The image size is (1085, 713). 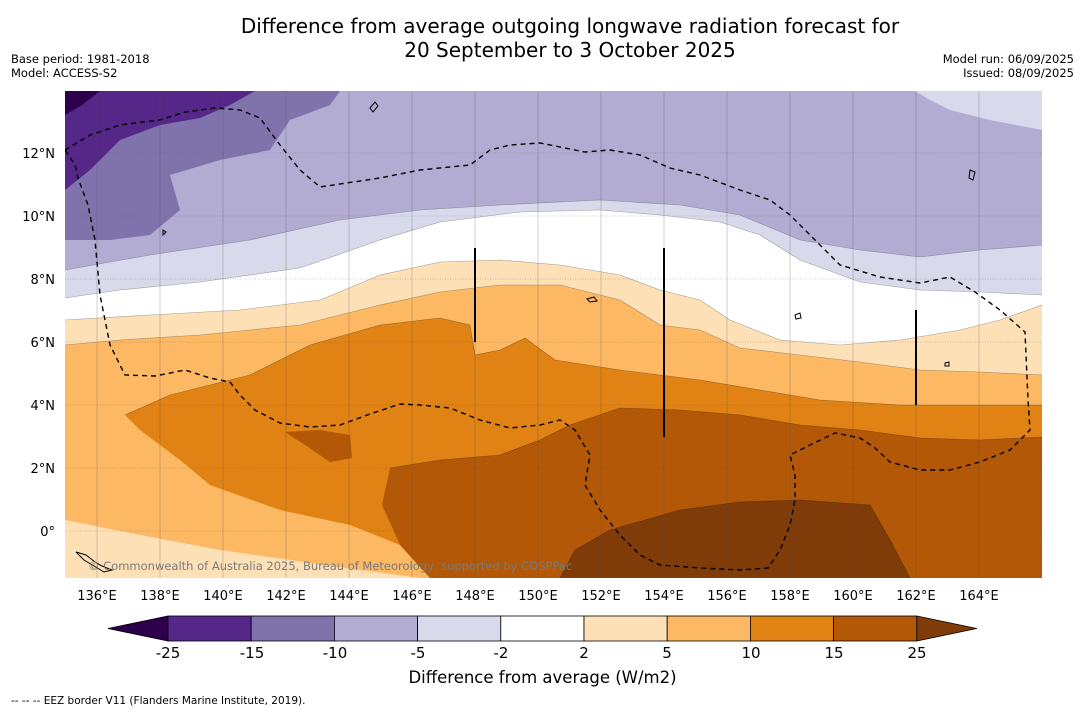 What do you see at coordinates (82, 103) in the screenshot?
I see `contour-band-below-neg25` at bounding box center [82, 103].